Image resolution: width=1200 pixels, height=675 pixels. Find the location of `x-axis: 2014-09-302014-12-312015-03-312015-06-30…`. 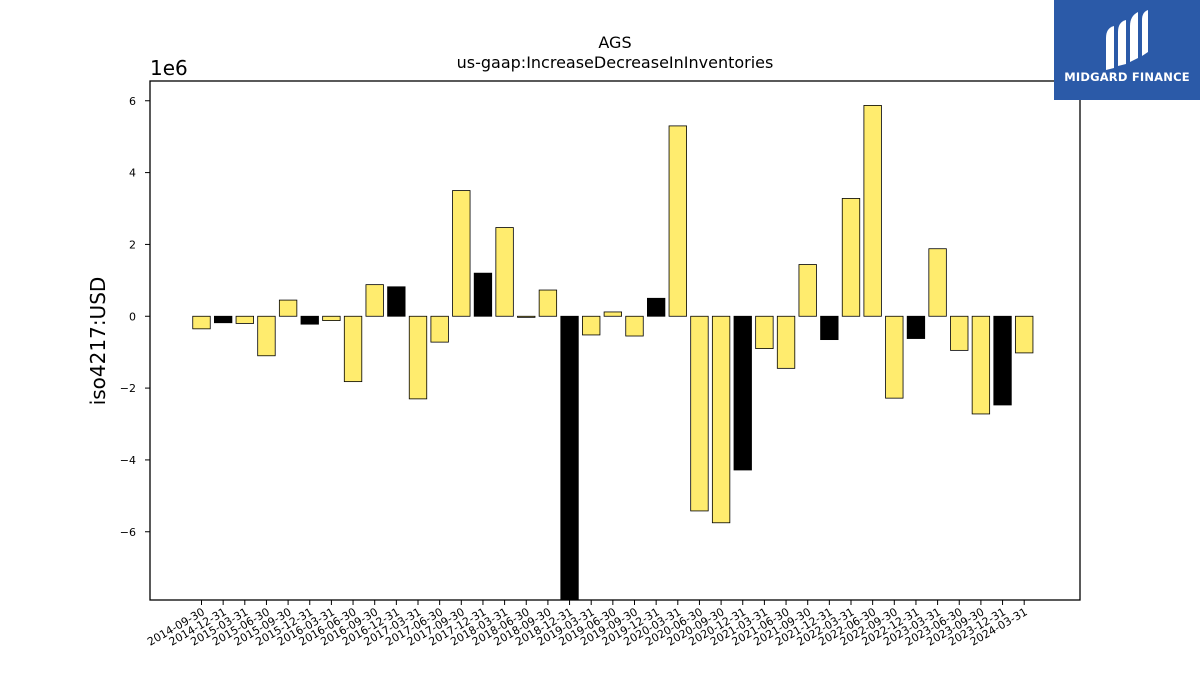

x-axis: 2014-09-302014-12-312015-03-312015-06-30… is located at coordinates (587, 624).